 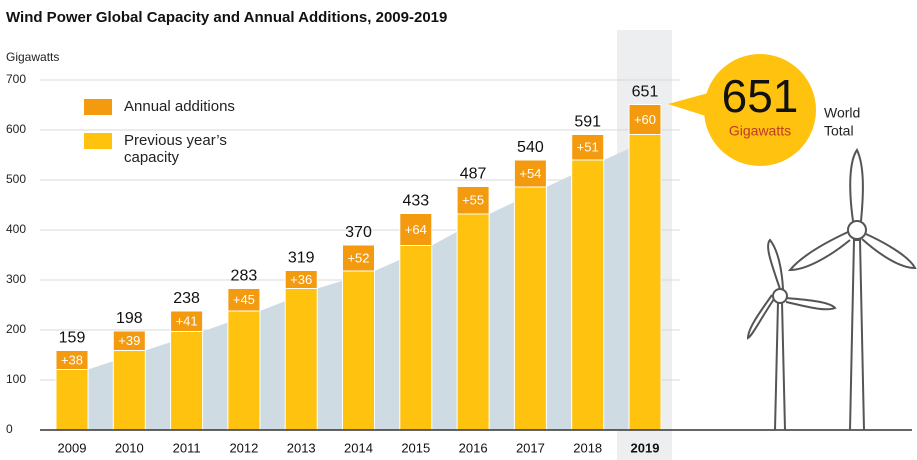 What do you see at coordinates (530, 147) in the screenshot?
I see `total-label: 540` at bounding box center [530, 147].